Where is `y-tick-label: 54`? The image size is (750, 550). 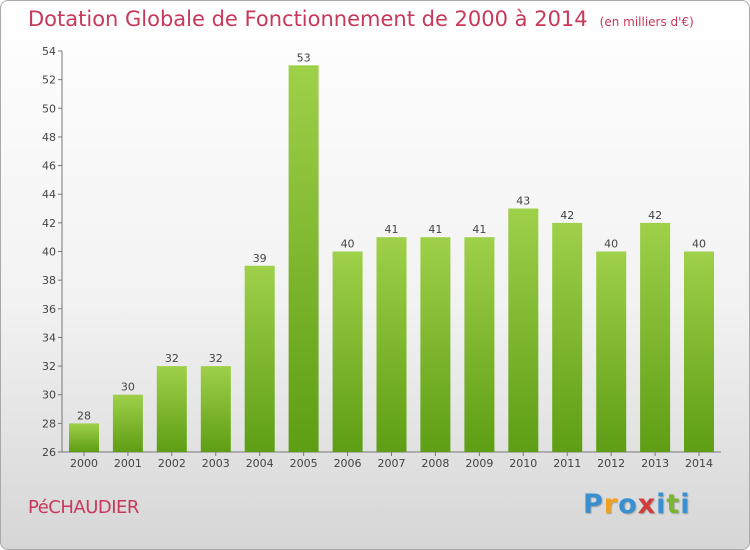 y-tick-label: 54 is located at coordinates (49, 51).